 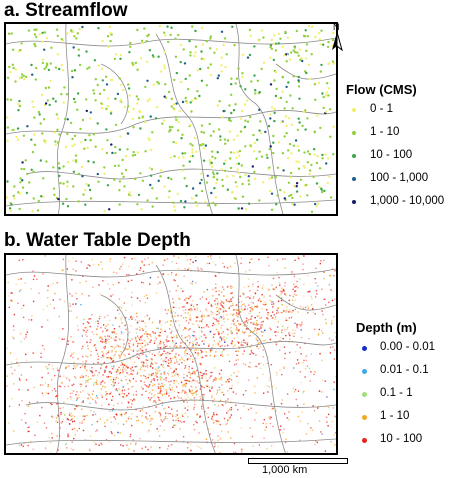 What do you see at coordinates (391, 155) in the screenshot?
I see `flow-legend-label: 10 - 100` at bounding box center [391, 155].